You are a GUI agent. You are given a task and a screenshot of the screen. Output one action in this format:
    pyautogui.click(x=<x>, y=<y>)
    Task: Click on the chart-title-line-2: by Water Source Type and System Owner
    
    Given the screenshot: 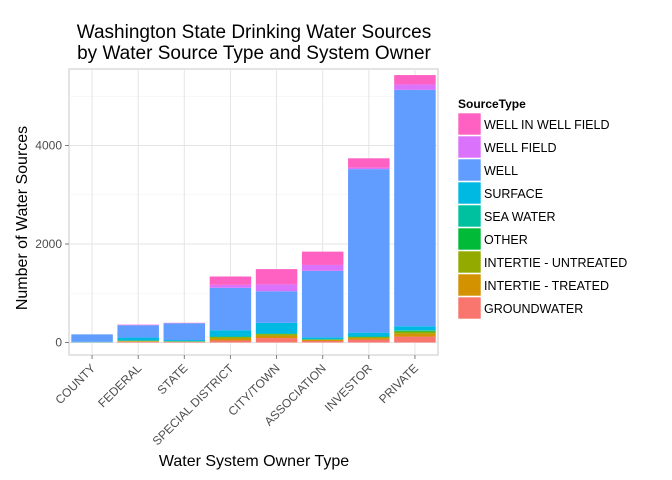 What is the action you would take?
    pyautogui.click(x=254, y=53)
    